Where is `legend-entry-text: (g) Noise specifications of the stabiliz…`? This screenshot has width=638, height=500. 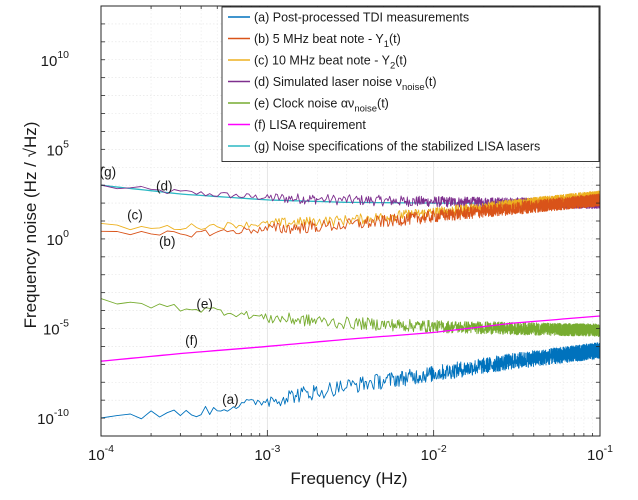 legend-entry-text: (g) Noise specifications of the stabiliz… is located at coordinates (397, 147).